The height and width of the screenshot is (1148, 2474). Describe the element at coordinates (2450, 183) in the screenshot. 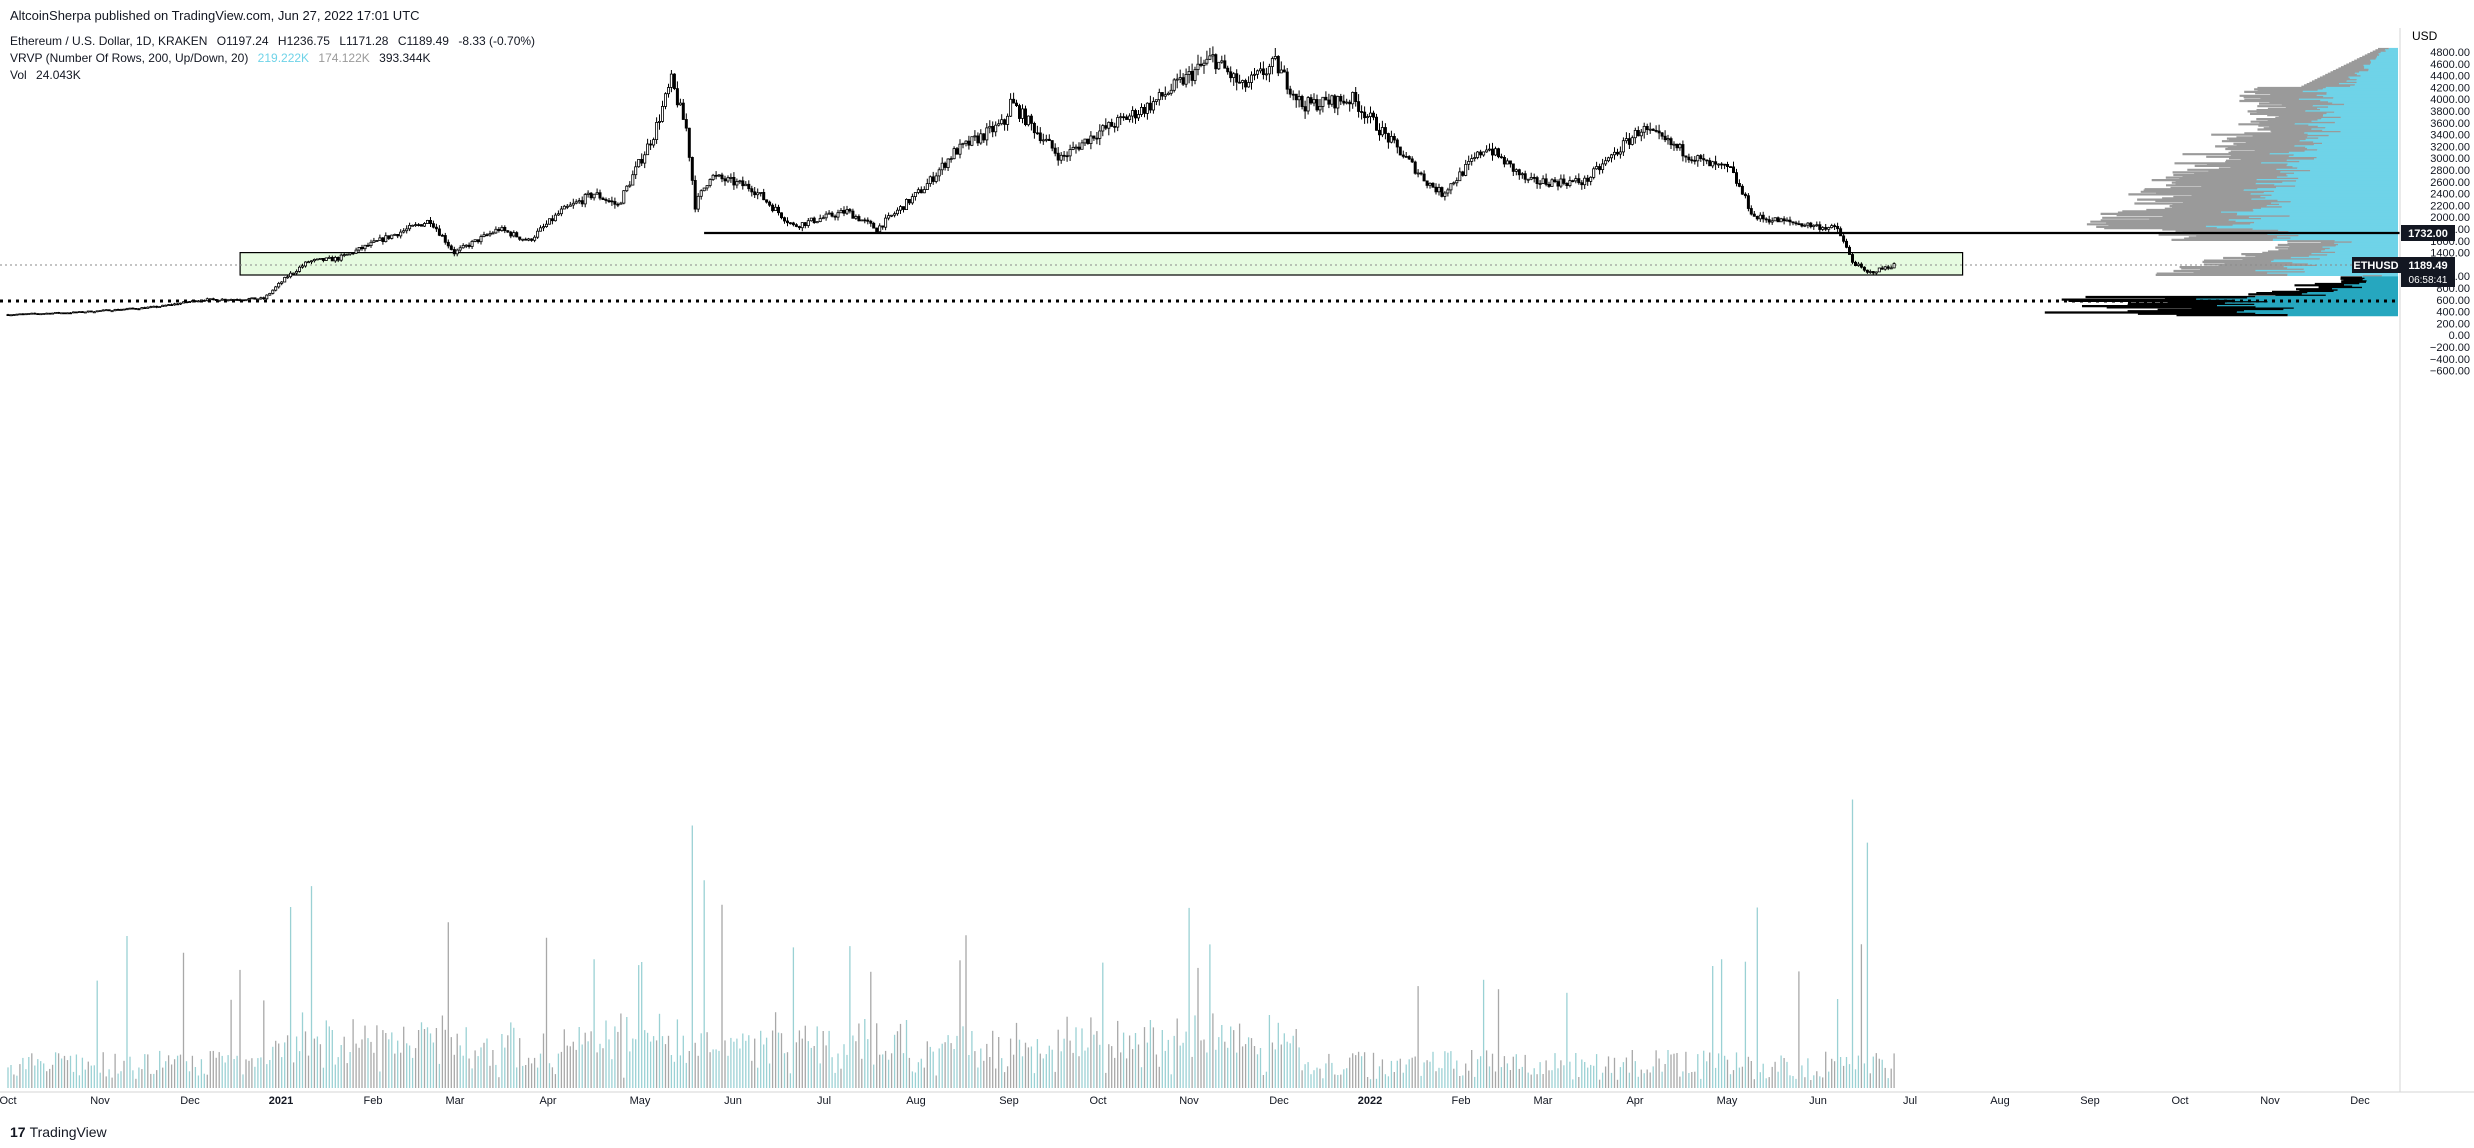

I see `price-tick-label: 2600.00` at that location.